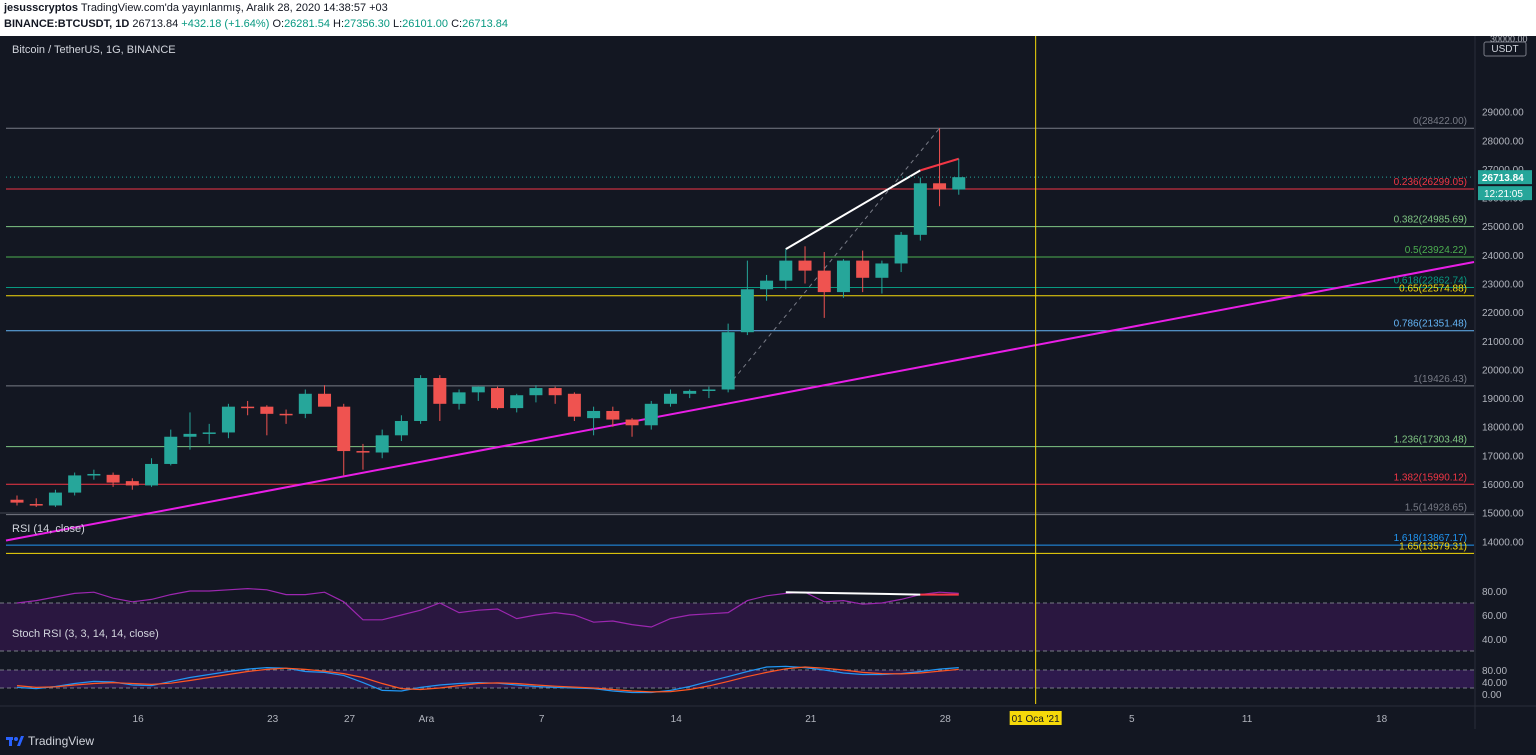 The image size is (1536, 755). Describe the element at coordinates (737, 627) in the screenshot. I see `rsi-band` at that location.